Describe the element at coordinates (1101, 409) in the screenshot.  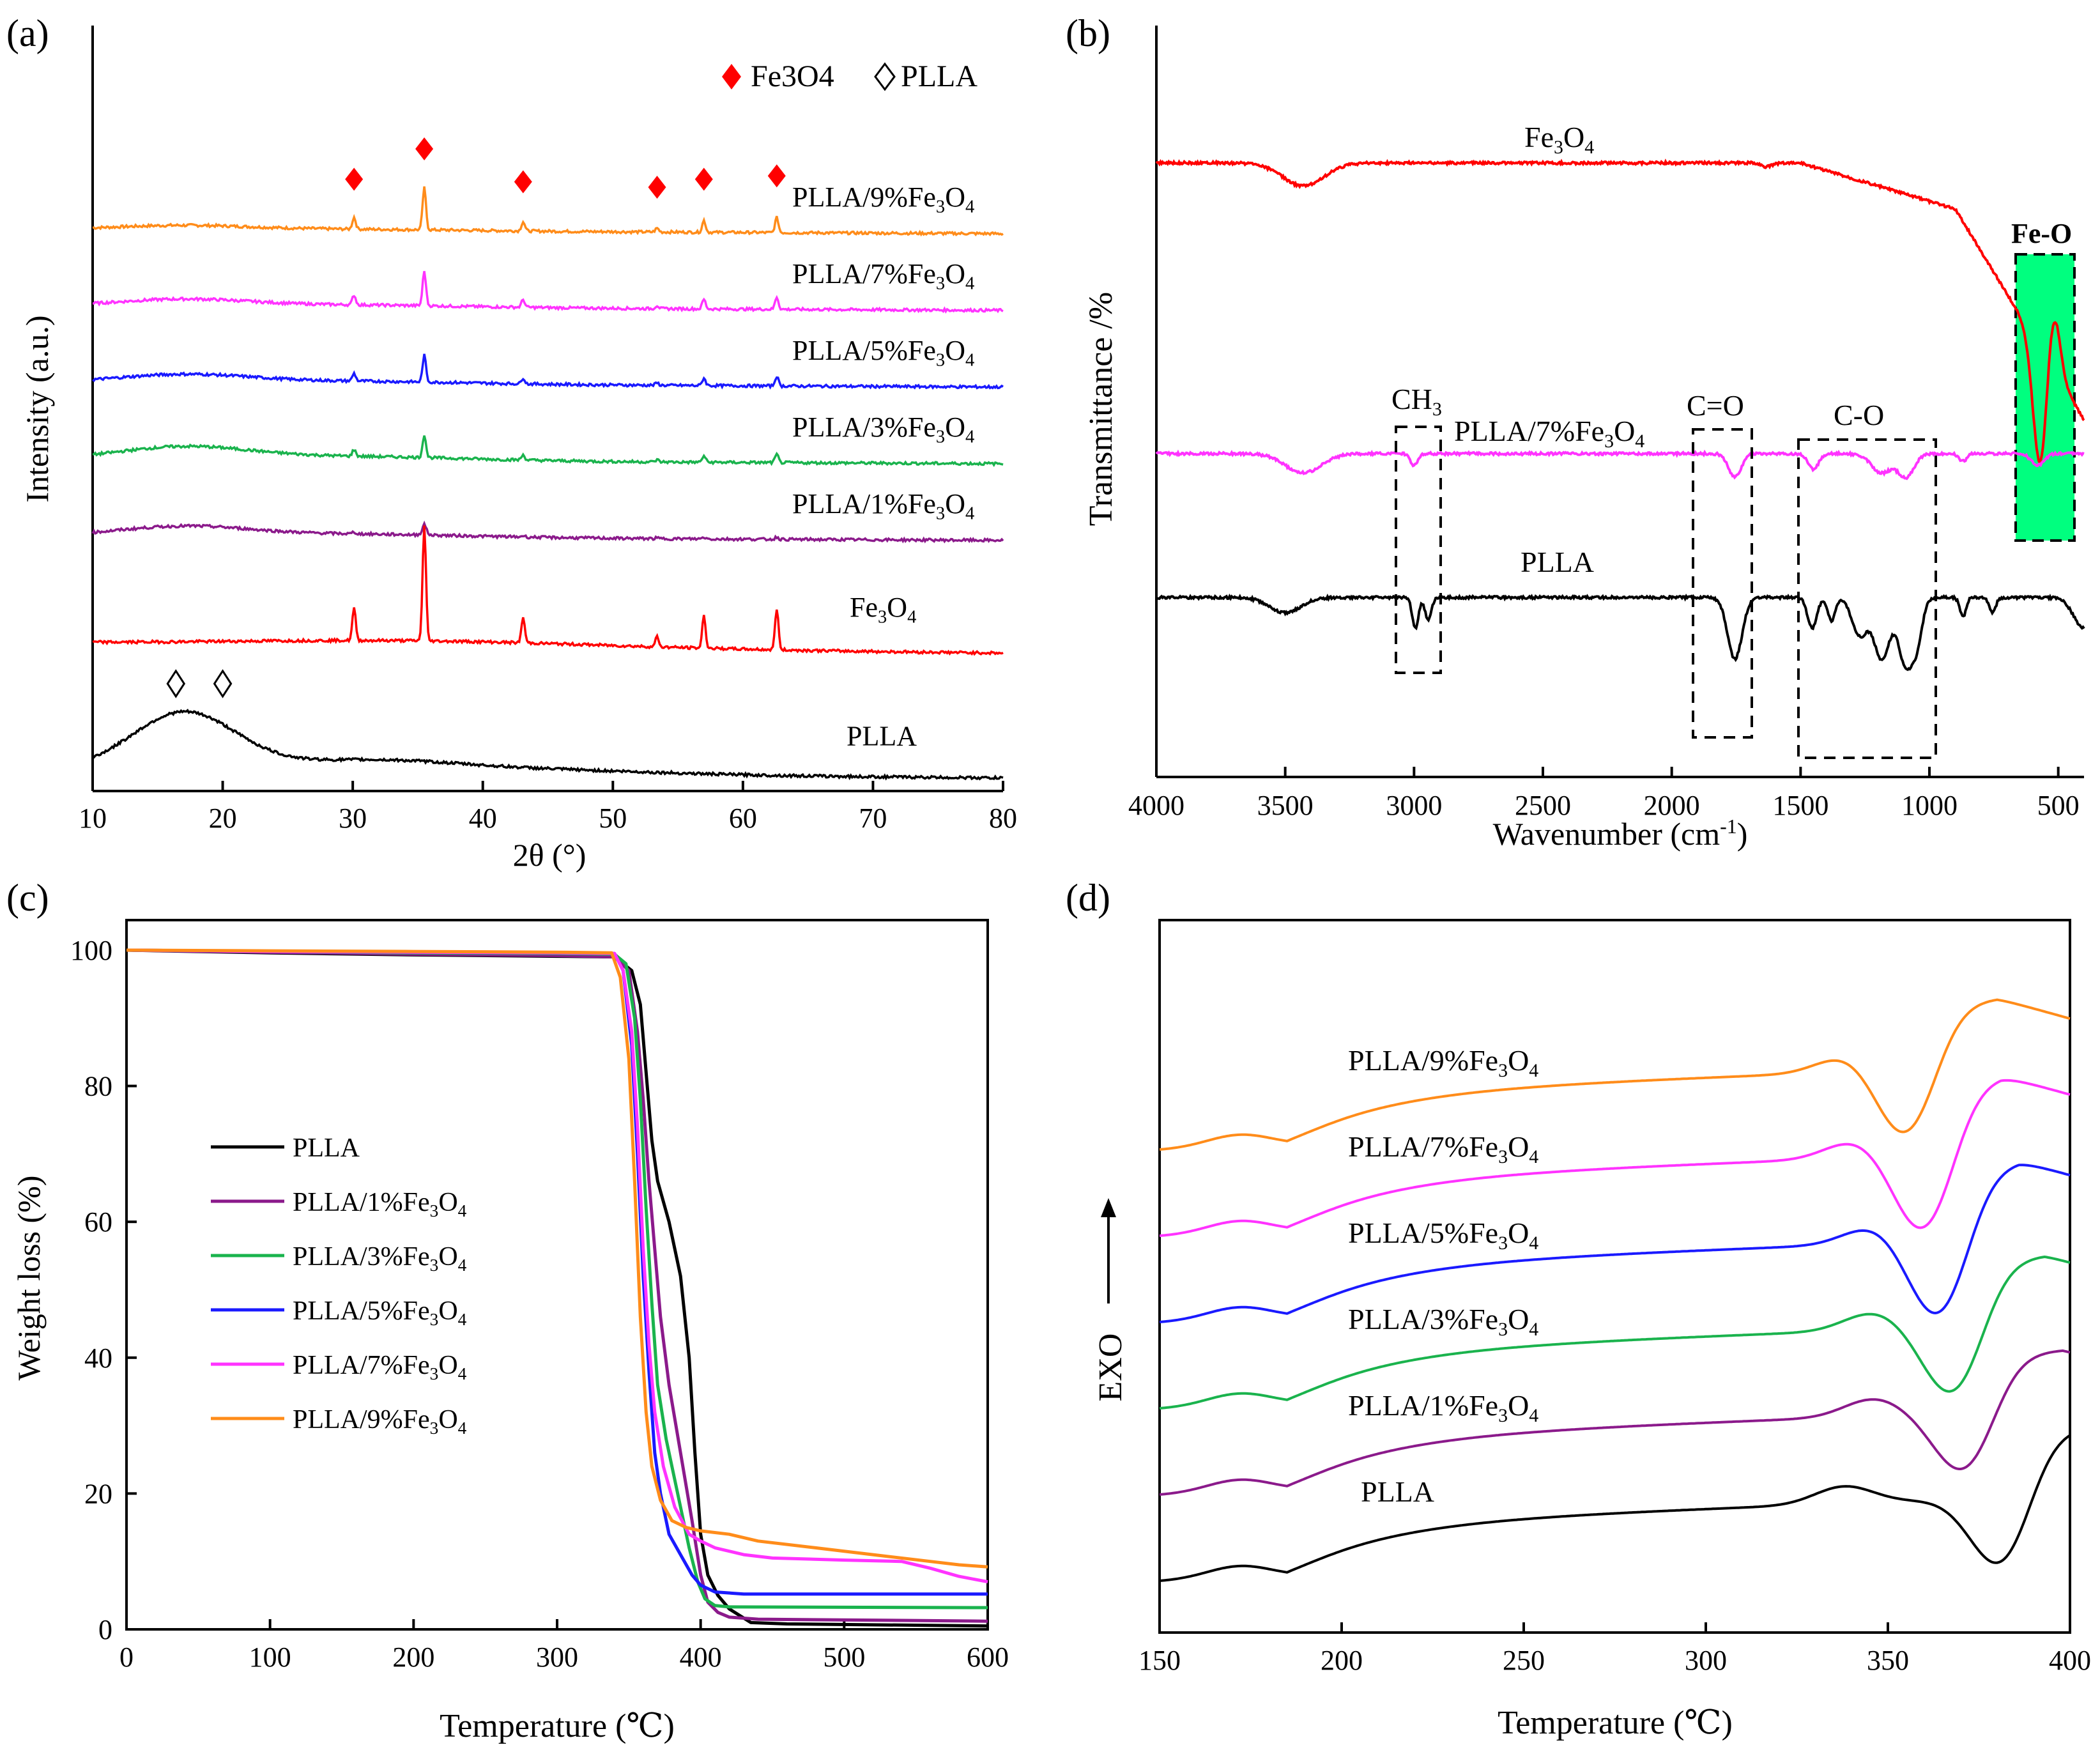
I see `ylabel-b: Transmittance /%` at that location.